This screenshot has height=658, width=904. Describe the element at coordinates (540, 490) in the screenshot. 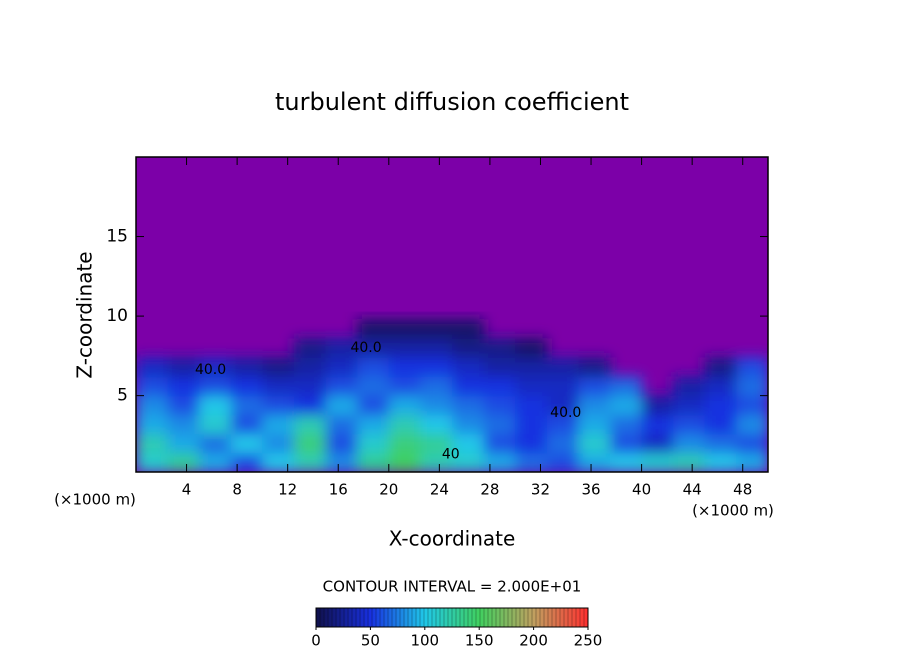

I see `x-tick-label: 32` at that location.